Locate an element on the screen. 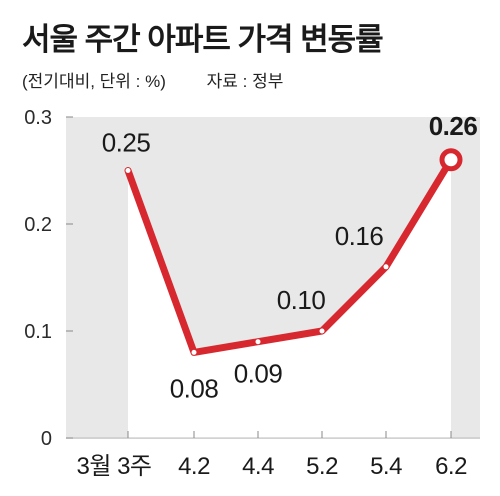 Image resolution: width=500 pixels, height=496 pixels. chart-subtitle: (전기대비, 단위 : %) 자료 : 정부 is located at coordinates (152, 79).